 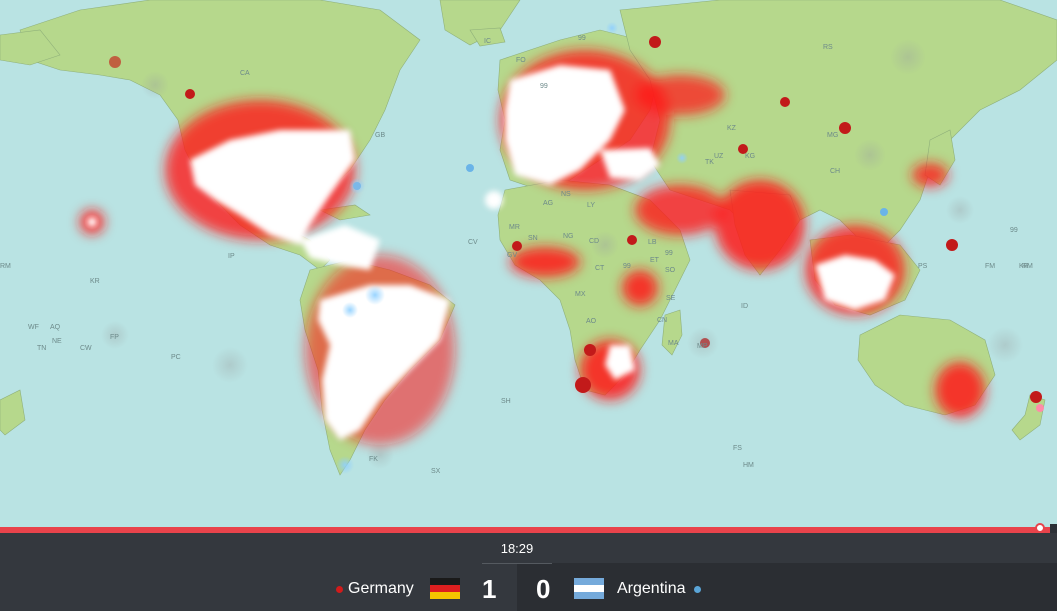 What do you see at coordinates (697, 589) in the screenshot?
I see `away-team-color-dot` at bounding box center [697, 589].